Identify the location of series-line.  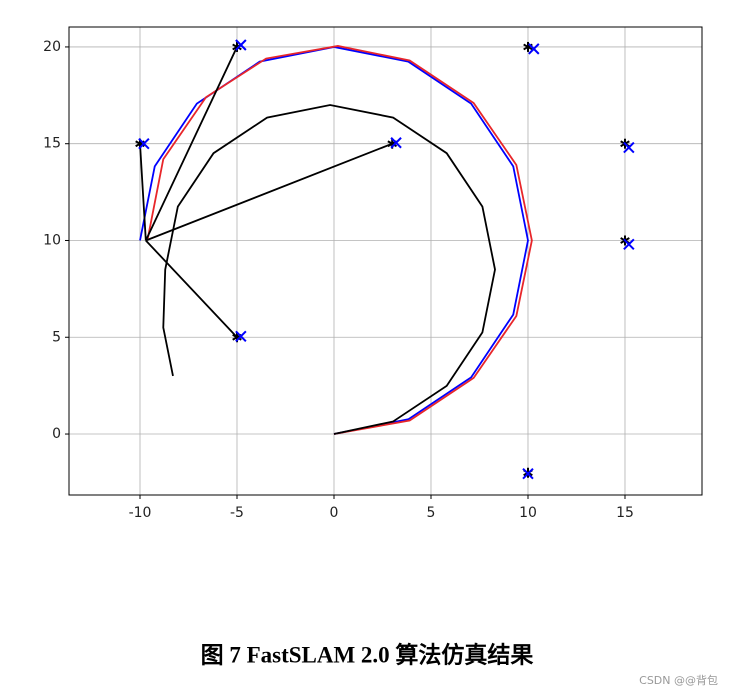
(266, 192).